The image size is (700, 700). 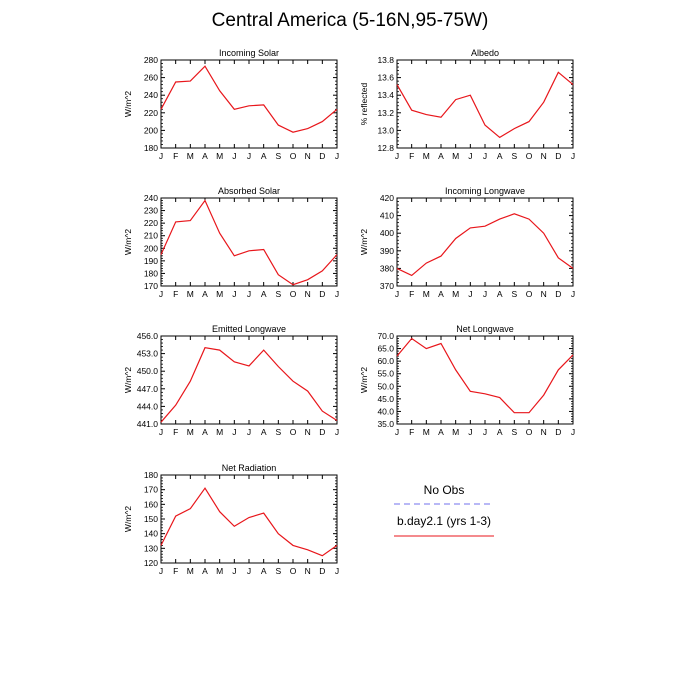 What do you see at coordinates (387, 251) in the screenshot?
I see `y-tick-label: 390` at bounding box center [387, 251].